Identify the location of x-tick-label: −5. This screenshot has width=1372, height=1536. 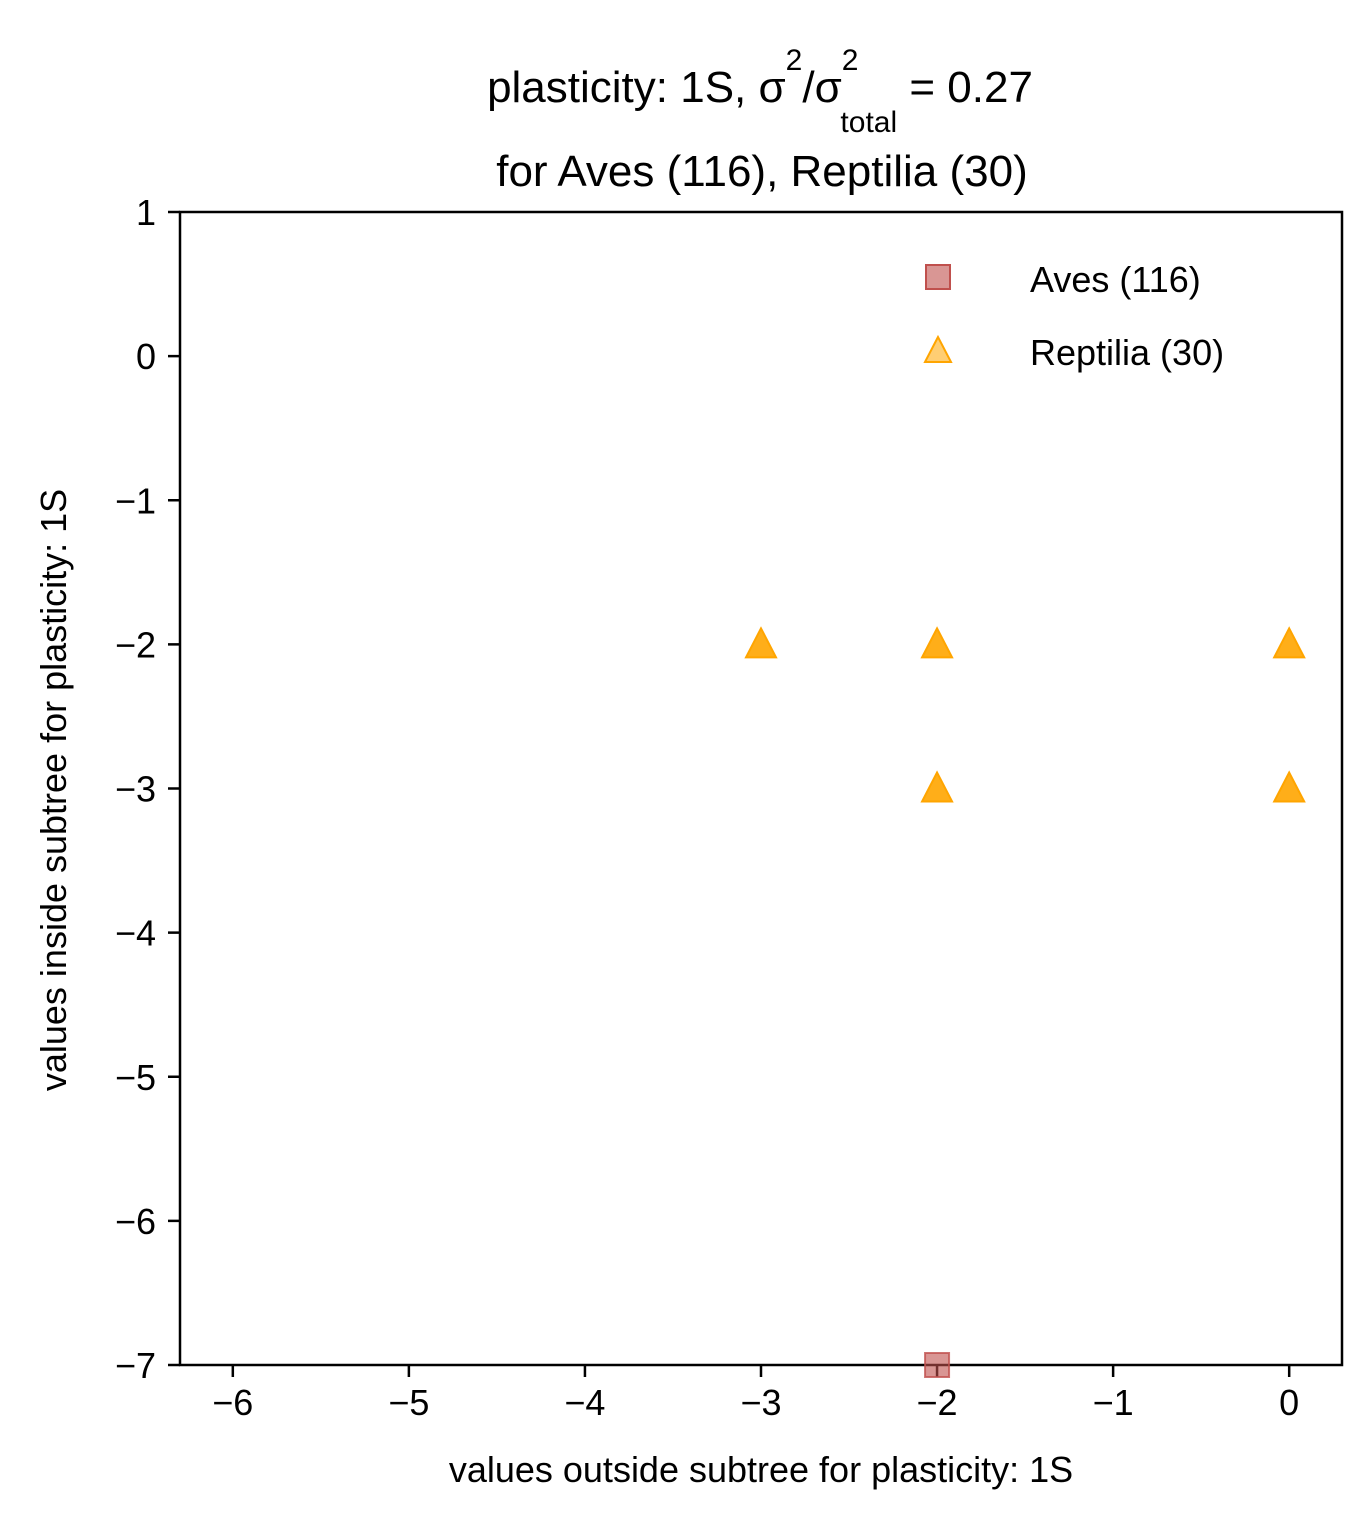
(408, 1402).